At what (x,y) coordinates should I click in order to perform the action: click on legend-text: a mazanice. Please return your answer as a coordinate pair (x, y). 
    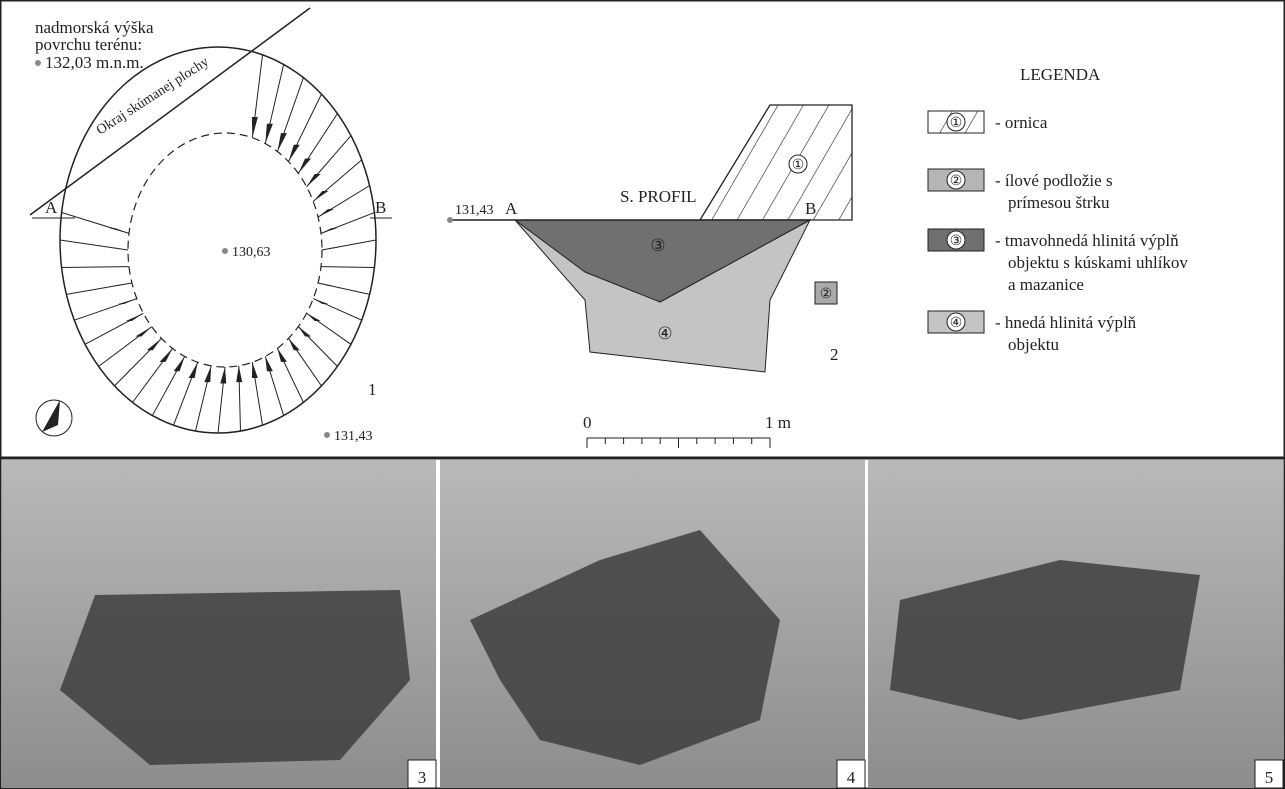
    Looking at the image, I should click on (1046, 284).